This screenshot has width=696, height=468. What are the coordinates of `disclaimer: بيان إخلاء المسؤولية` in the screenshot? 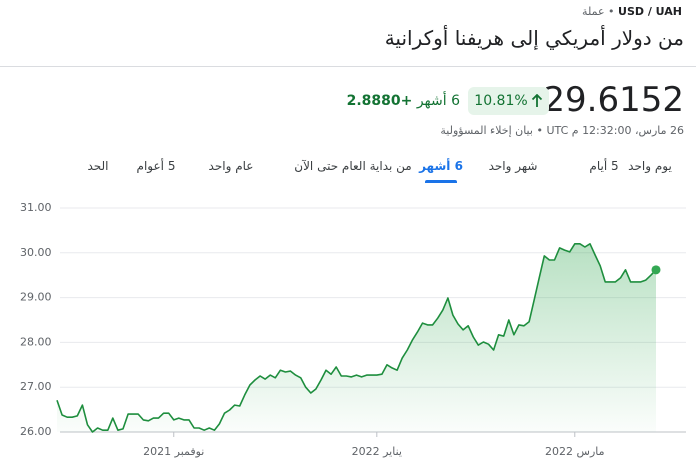 It's located at (486, 130).